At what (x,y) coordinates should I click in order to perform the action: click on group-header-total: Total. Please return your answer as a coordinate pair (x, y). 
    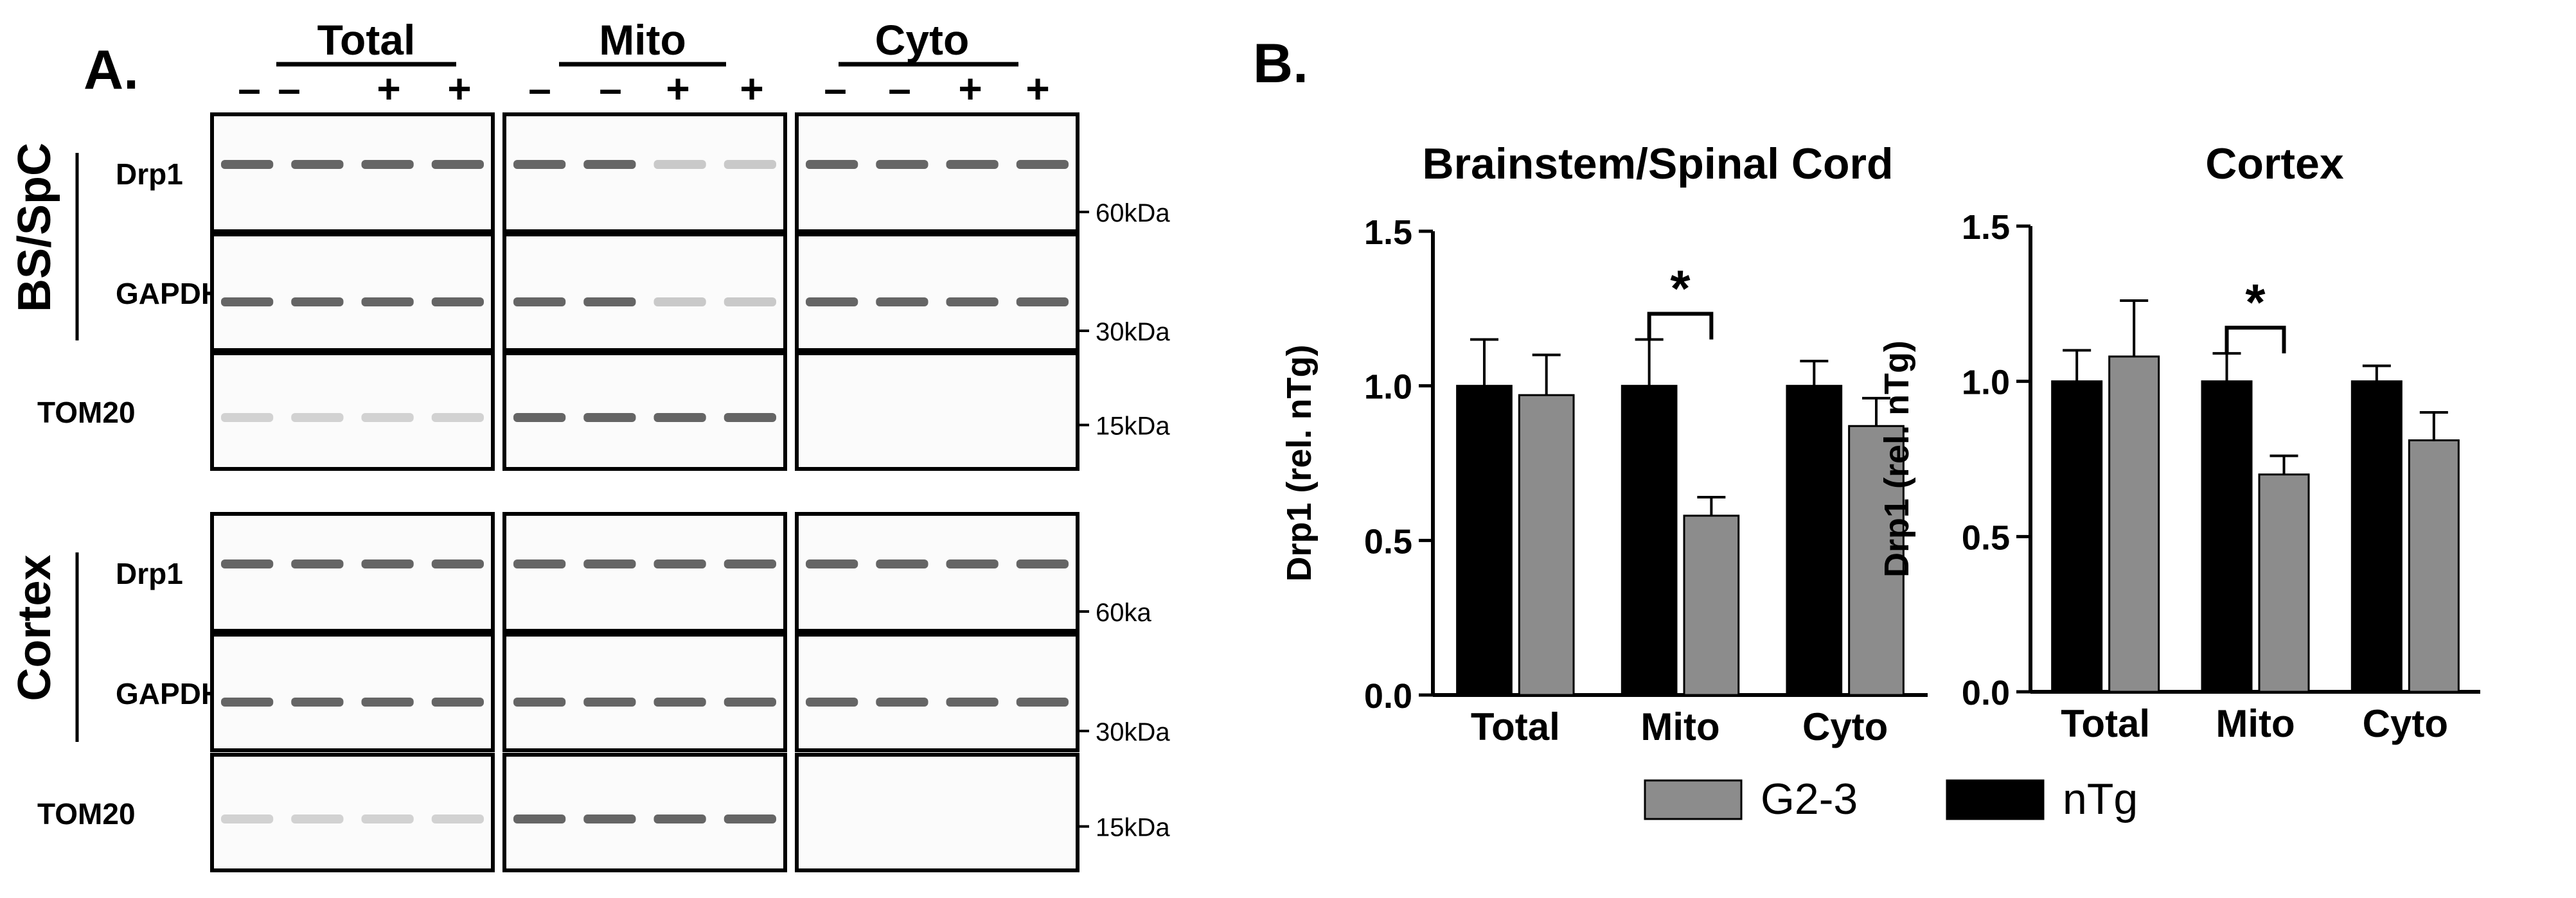
    Looking at the image, I should click on (367, 40).